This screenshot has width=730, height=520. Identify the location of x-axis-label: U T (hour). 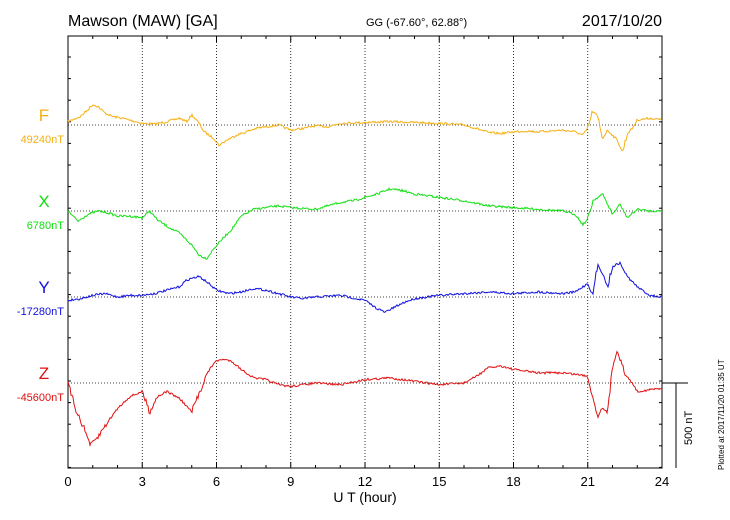
(364, 497).